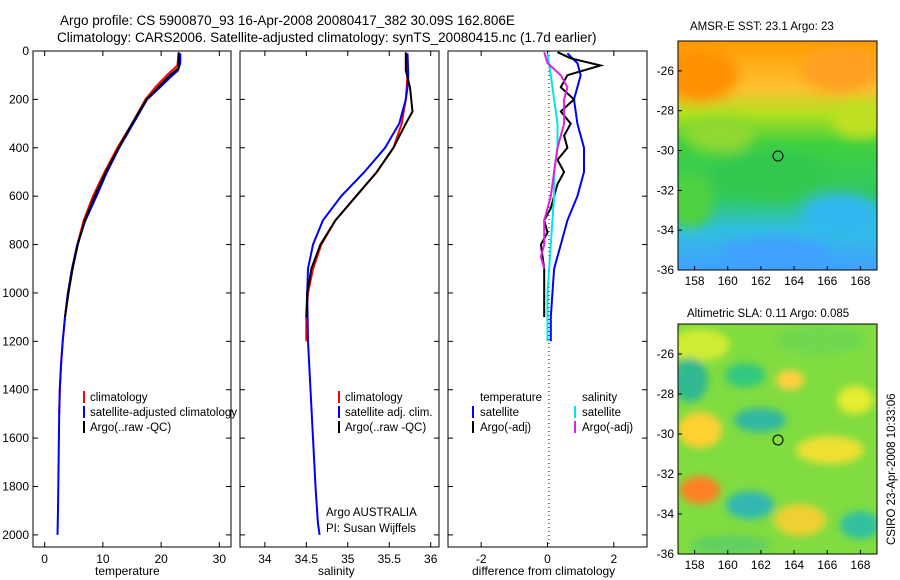 The width and height of the screenshot is (900, 580). I want to click on xtick-label: 34.5, so click(307, 559).